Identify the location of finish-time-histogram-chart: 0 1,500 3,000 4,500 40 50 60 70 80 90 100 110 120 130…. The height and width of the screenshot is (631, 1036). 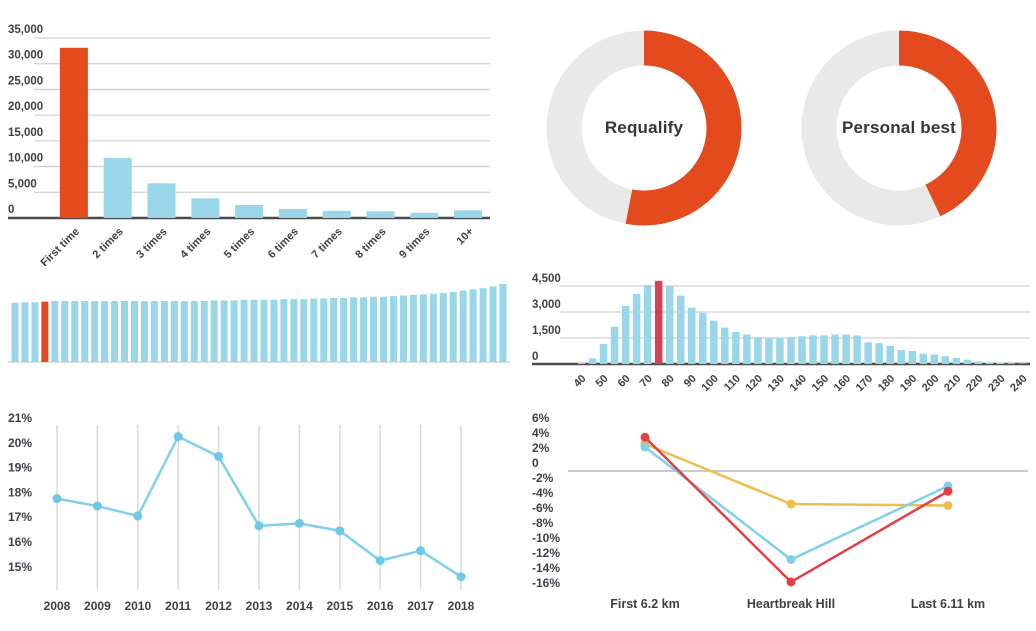
(783, 333).